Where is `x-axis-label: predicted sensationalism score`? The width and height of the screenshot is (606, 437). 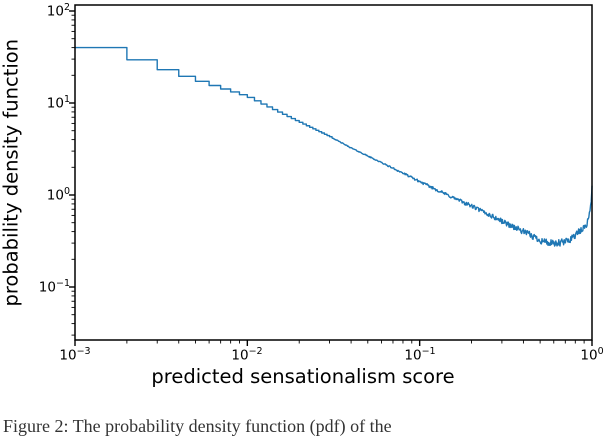 x-axis-label: predicted sensationalism score is located at coordinates (303, 376).